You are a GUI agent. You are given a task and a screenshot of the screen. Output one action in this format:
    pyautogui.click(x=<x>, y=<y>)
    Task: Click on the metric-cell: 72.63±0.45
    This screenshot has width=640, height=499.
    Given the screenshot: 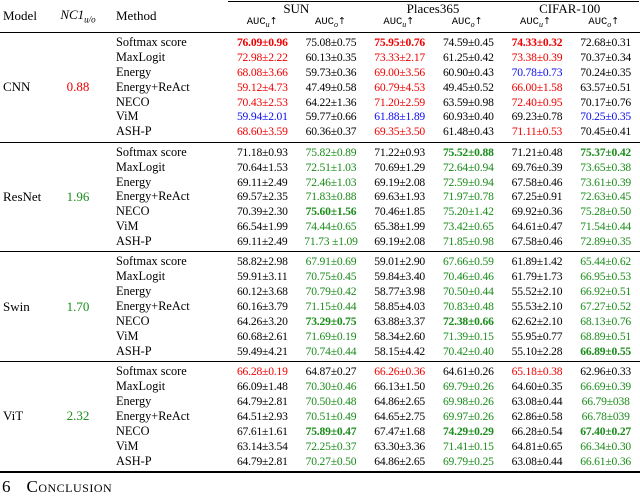 What is the action you would take?
    pyautogui.click(x=606, y=197)
    